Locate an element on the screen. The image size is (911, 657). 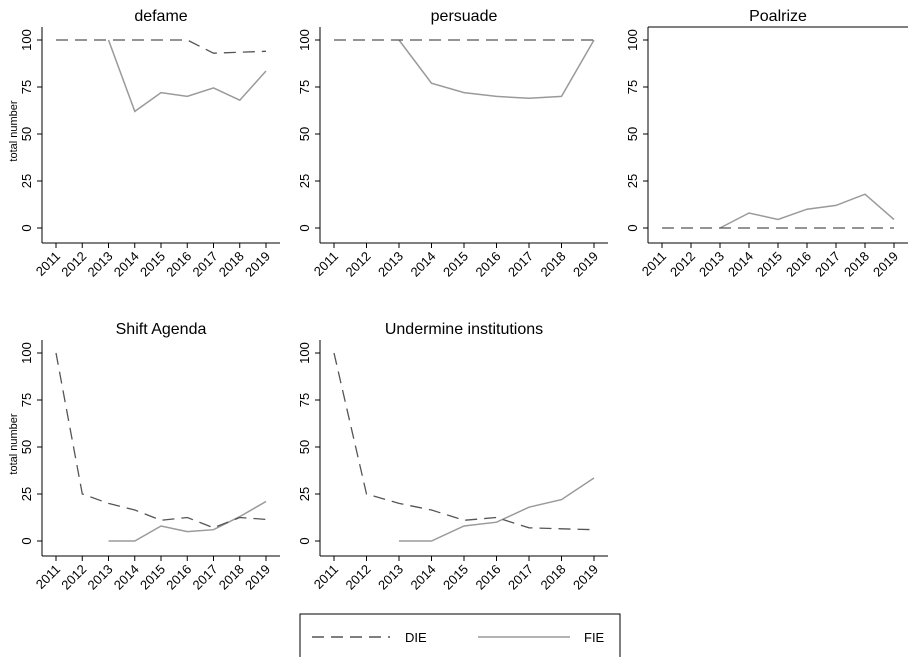
panel-title: Poalrize is located at coordinates (778, 16).